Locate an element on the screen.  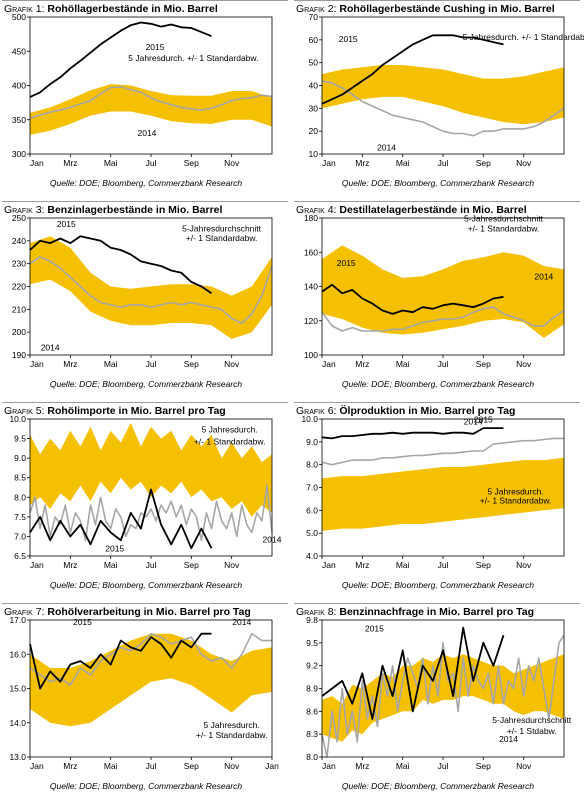
y-tick-label: 190 is located at coordinates (19, 355).